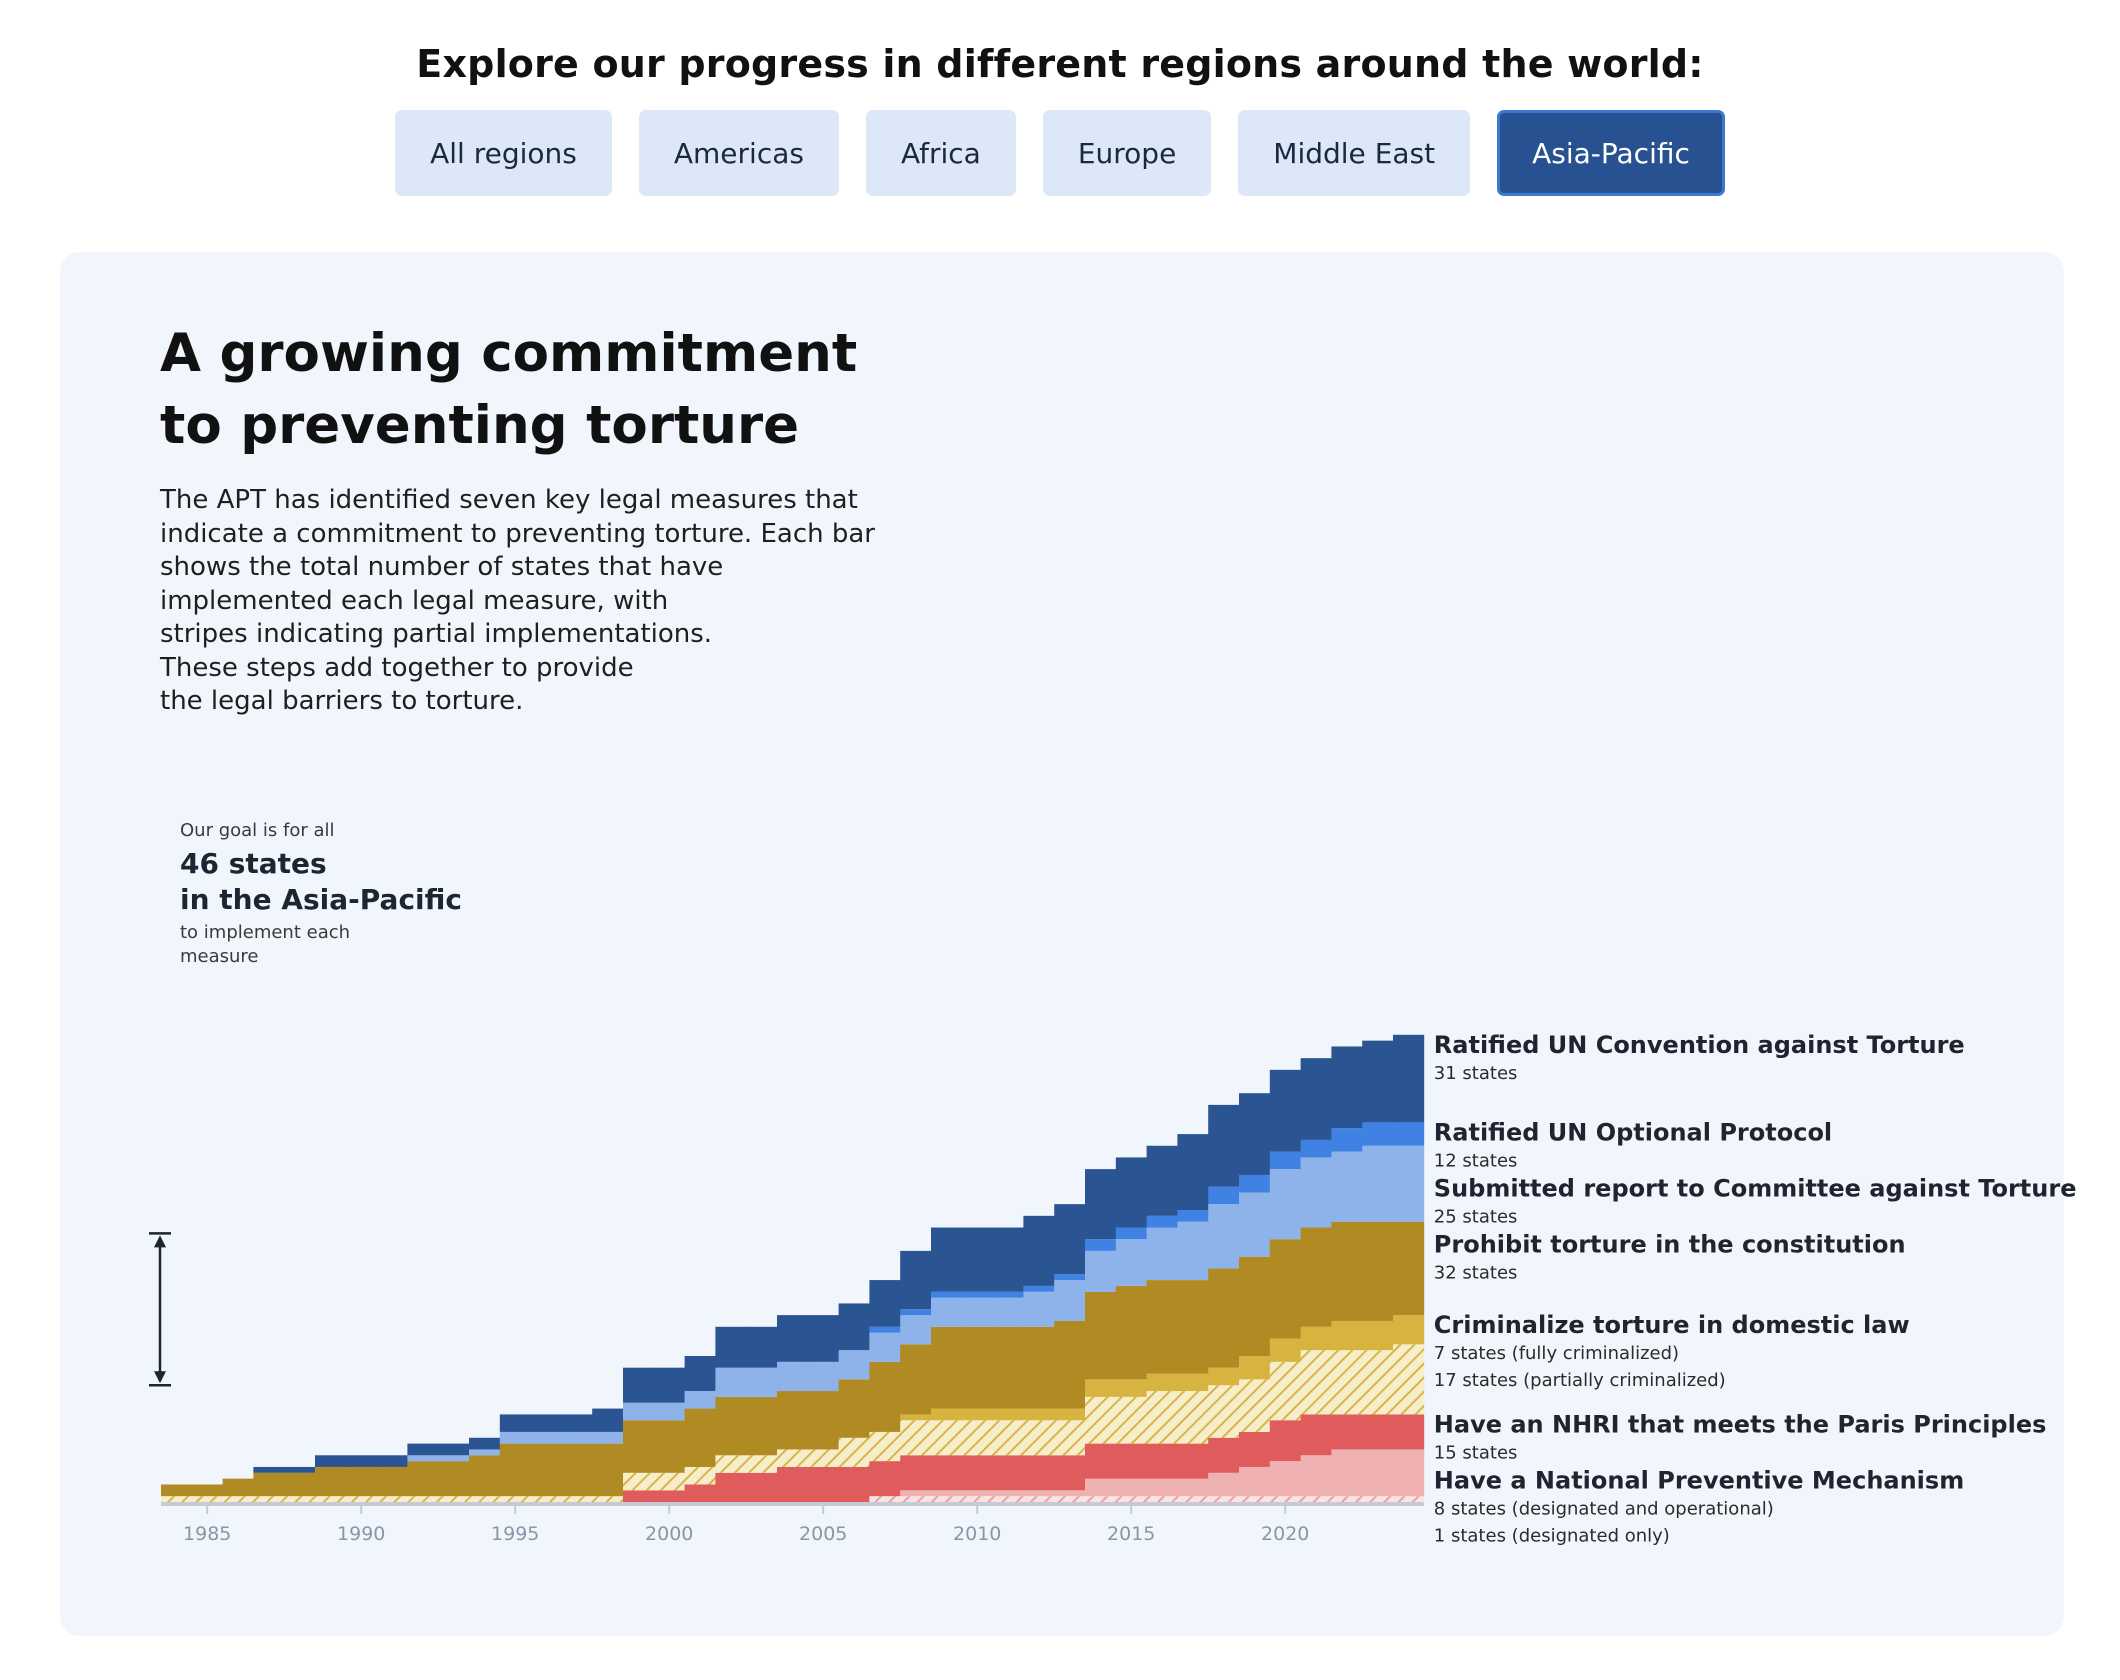 Image resolution: width=2120 pixels, height=1680 pixels. What do you see at coordinates (1316, 1099) in the screenshot?
I see `bar-ratified-cat-2021` at bounding box center [1316, 1099].